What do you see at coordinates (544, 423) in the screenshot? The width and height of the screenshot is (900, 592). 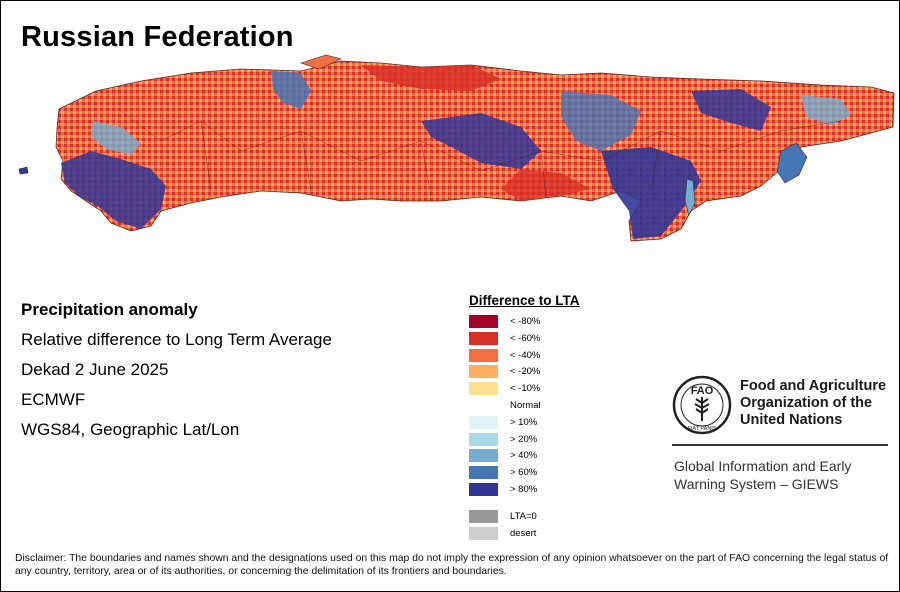 I see `legend-row: > 10%` at bounding box center [544, 423].